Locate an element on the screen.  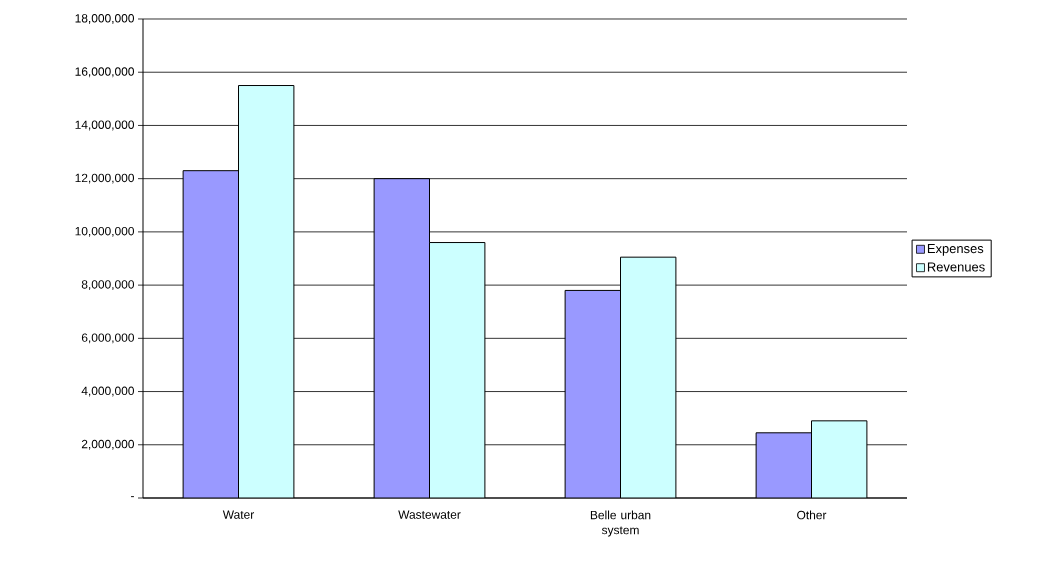
x-tick-label: Other is located at coordinates (812, 515).